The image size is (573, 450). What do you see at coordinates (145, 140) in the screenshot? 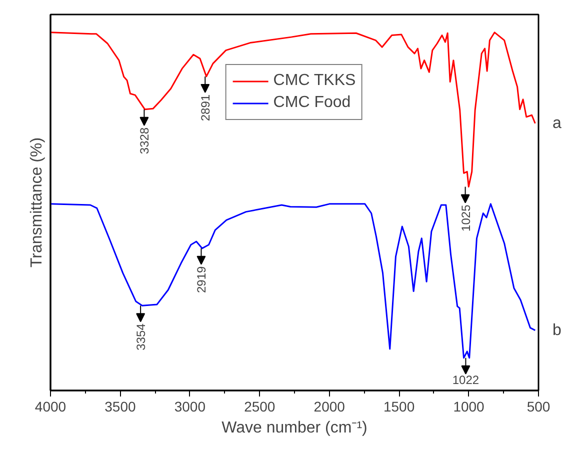
I see `annotation: 3328` at bounding box center [145, 140].